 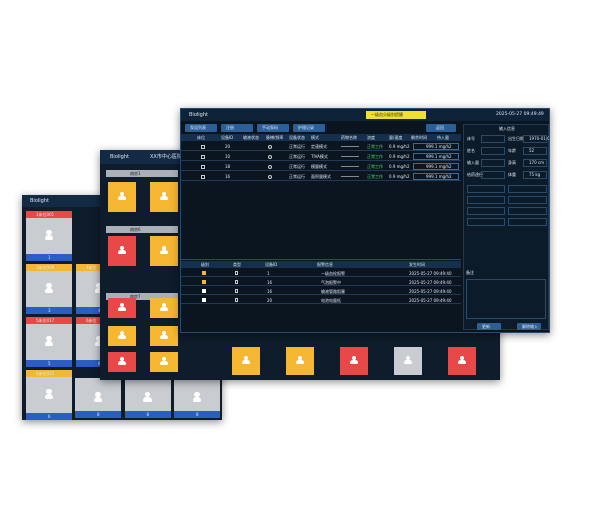 What do you see at coordinates (319, 146) in the screenshot?
I see `mode: 定速模式` at bounding box center [319, 146].